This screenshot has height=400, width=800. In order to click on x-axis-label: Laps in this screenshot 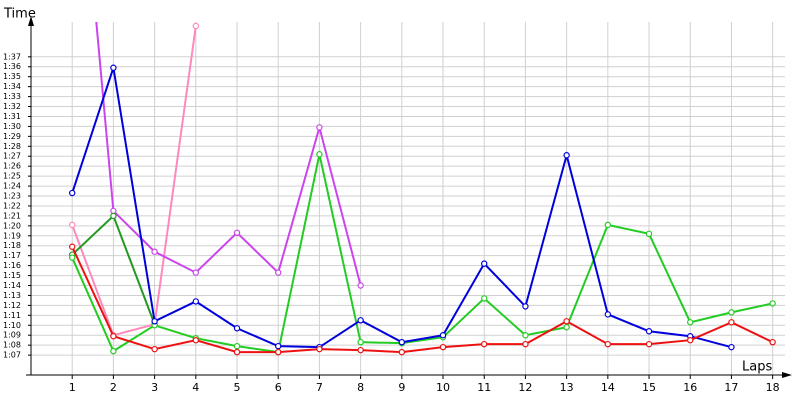, I will do `click(757, 367)`.